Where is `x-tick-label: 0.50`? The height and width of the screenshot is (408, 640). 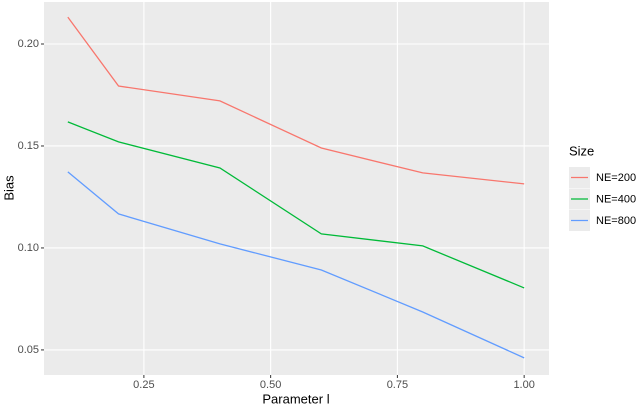
x-tick-label: 0.50 is located at coordinates (270, 385).